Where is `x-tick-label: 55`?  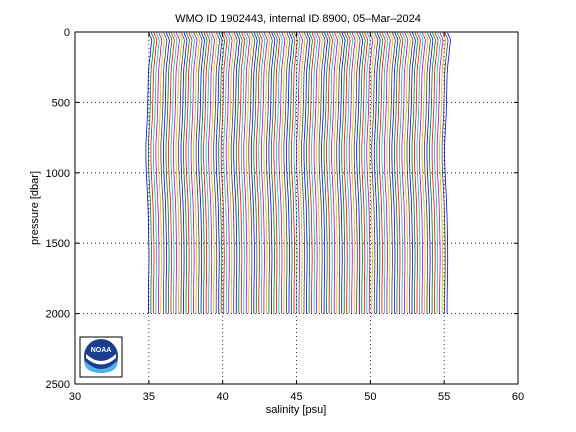 x-tick-label: 55 is located at coordinates (444, 397).